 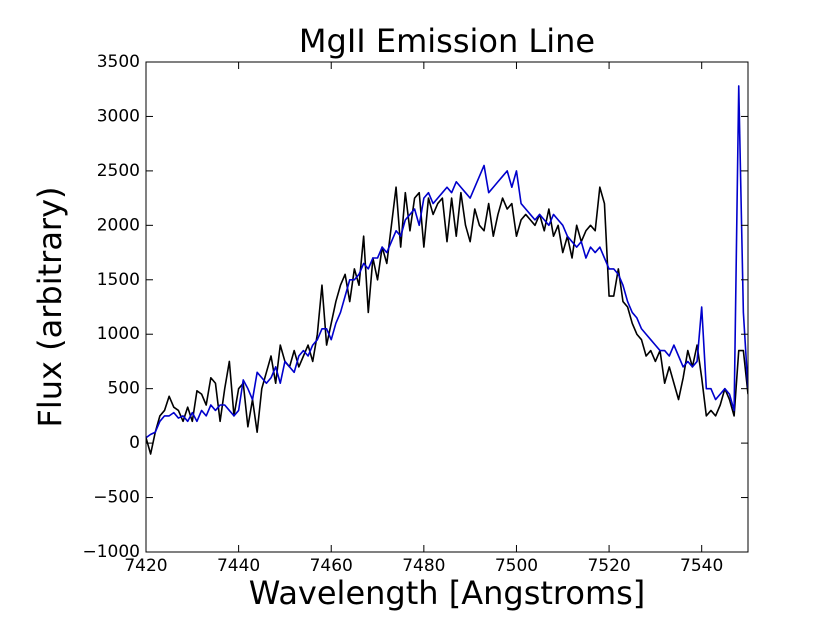 I want to click on x-tick-label: 7480, so click(x=423, y=566).